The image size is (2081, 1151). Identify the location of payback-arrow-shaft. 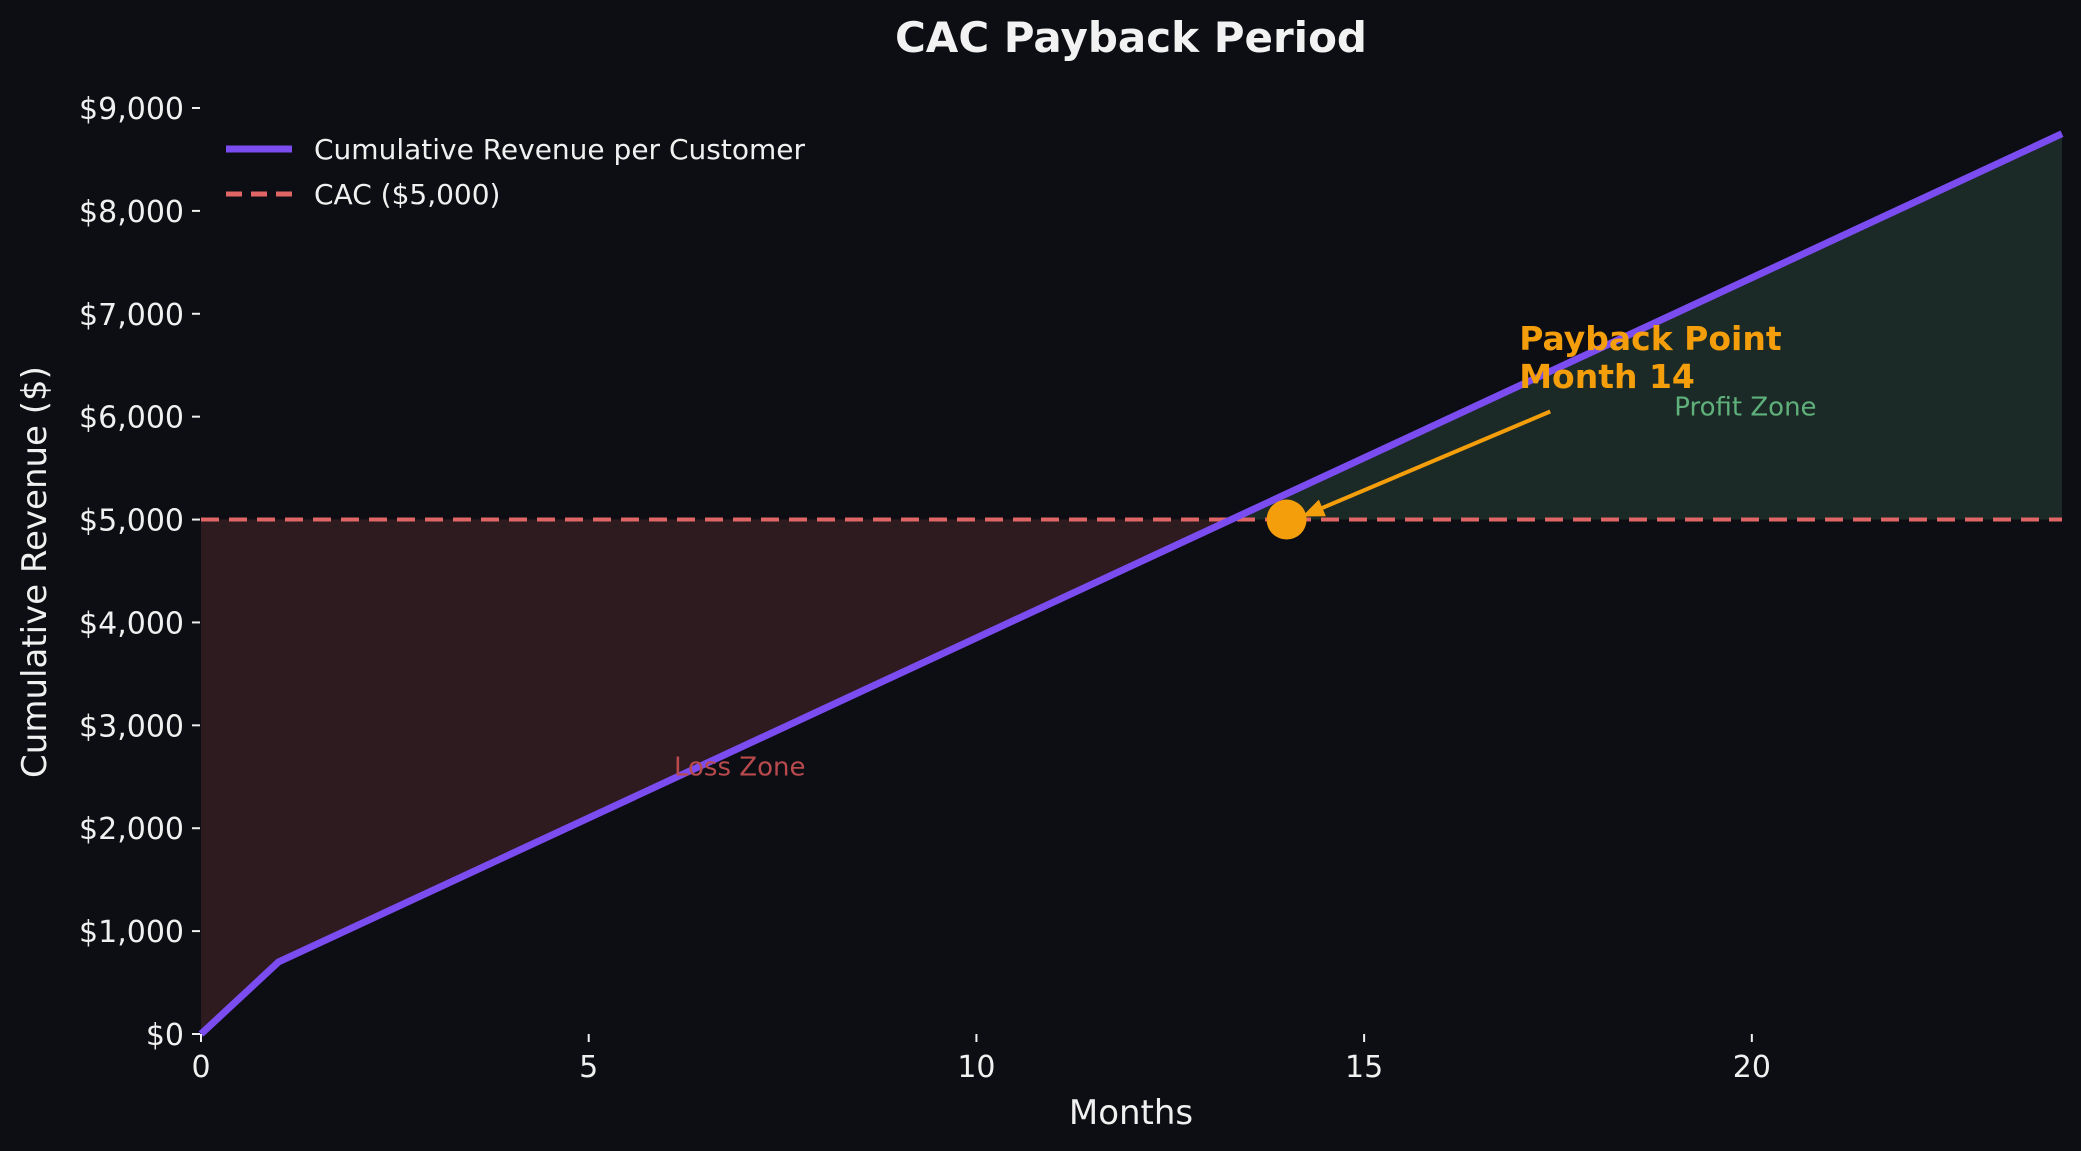
(1426, 464).